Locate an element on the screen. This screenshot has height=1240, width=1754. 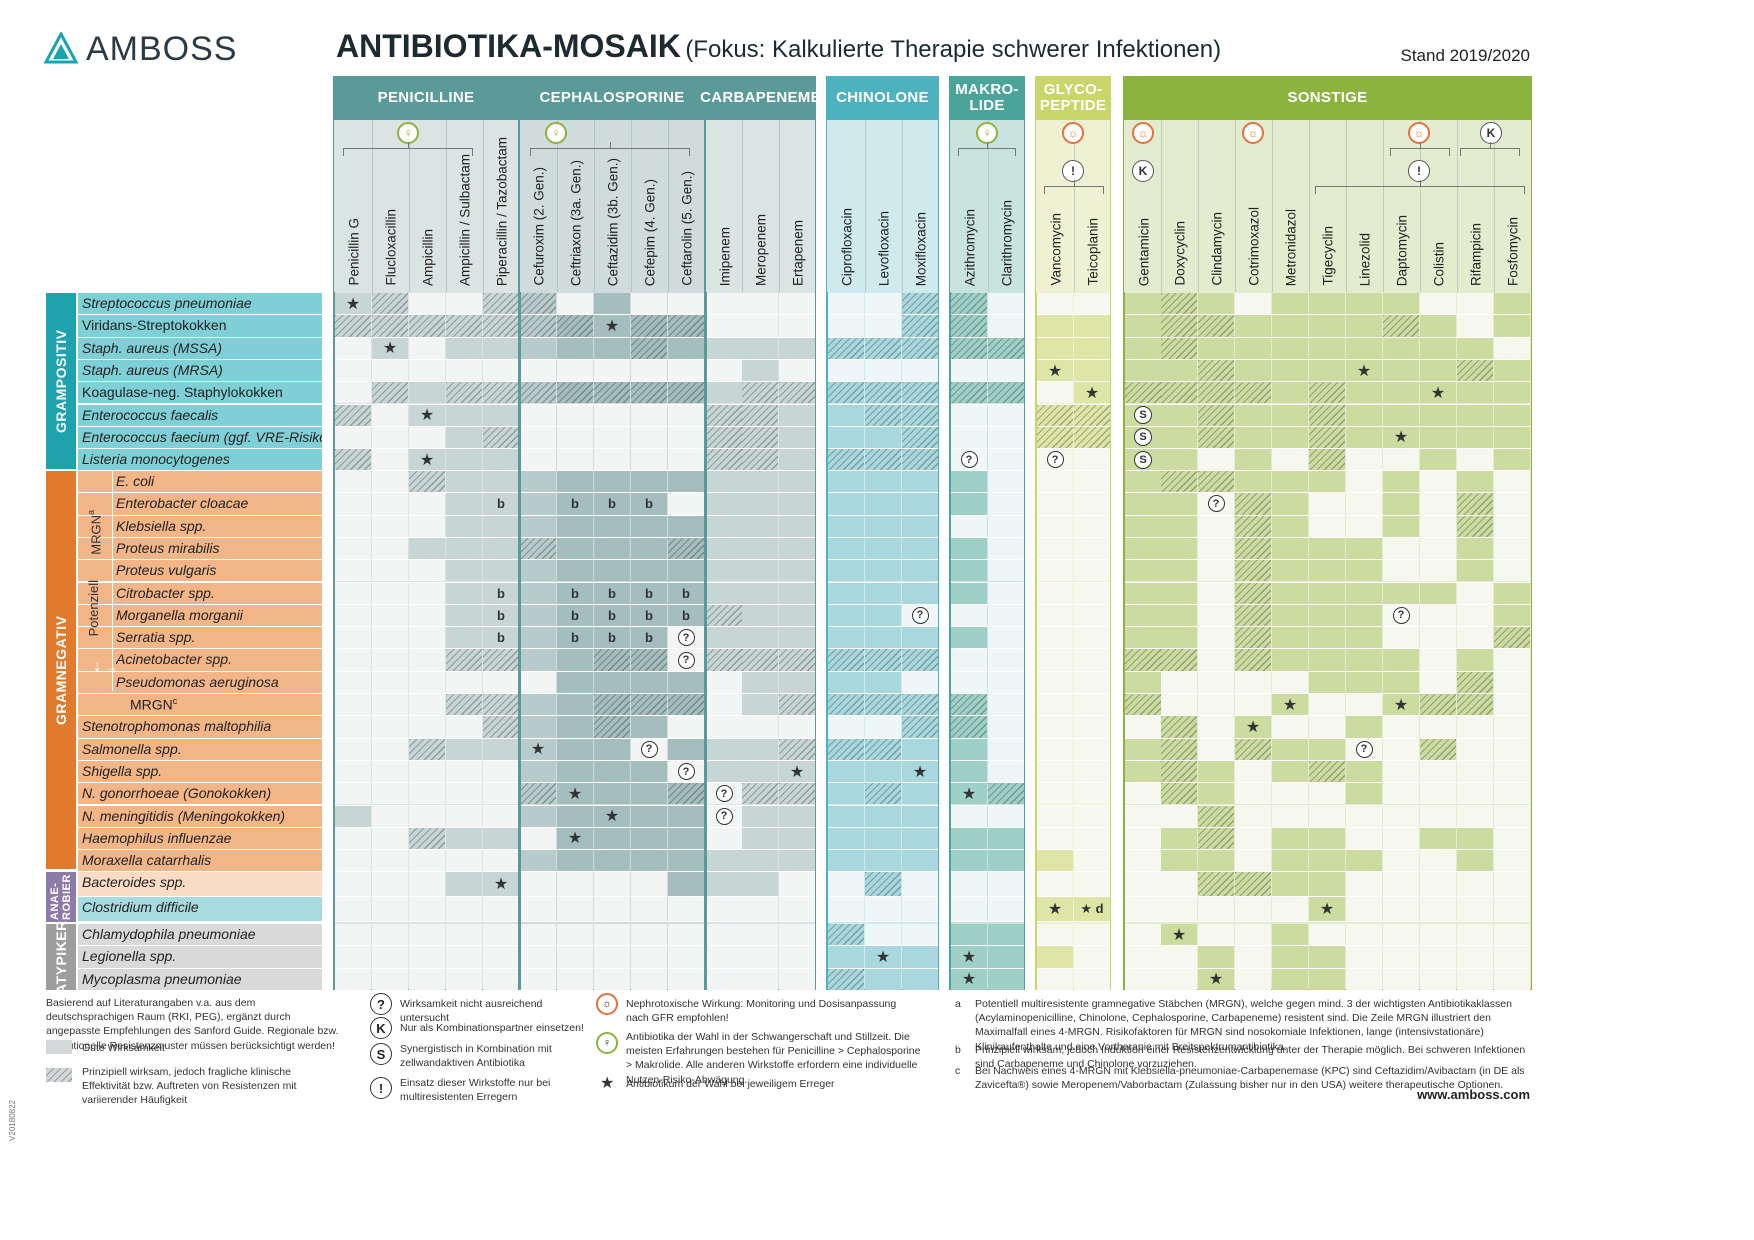
group-header-chinolone: CHINOLONE is located at coordinates (882, 98).